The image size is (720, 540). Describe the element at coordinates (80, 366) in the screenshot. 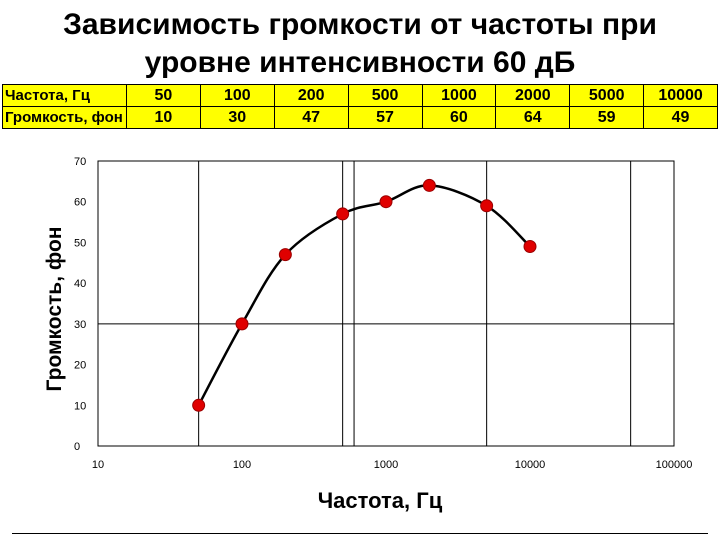

I see `y-tick-label: 20` at that location.